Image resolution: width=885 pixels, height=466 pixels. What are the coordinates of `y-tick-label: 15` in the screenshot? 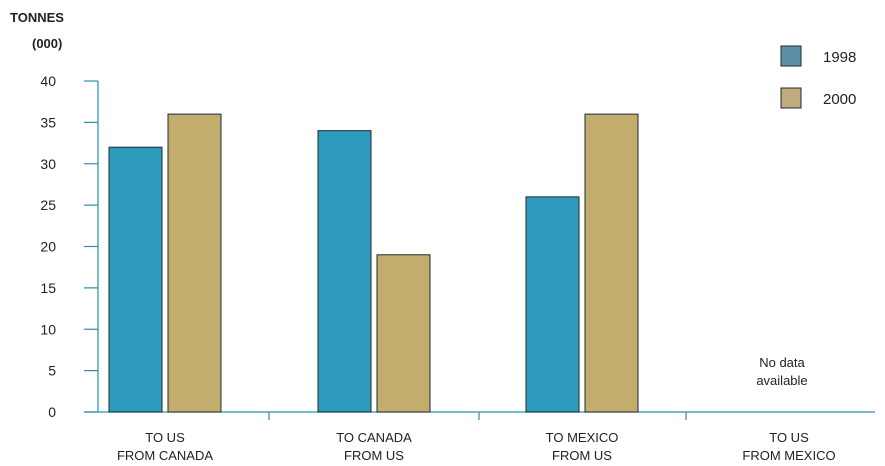 It's located at (48, 288).